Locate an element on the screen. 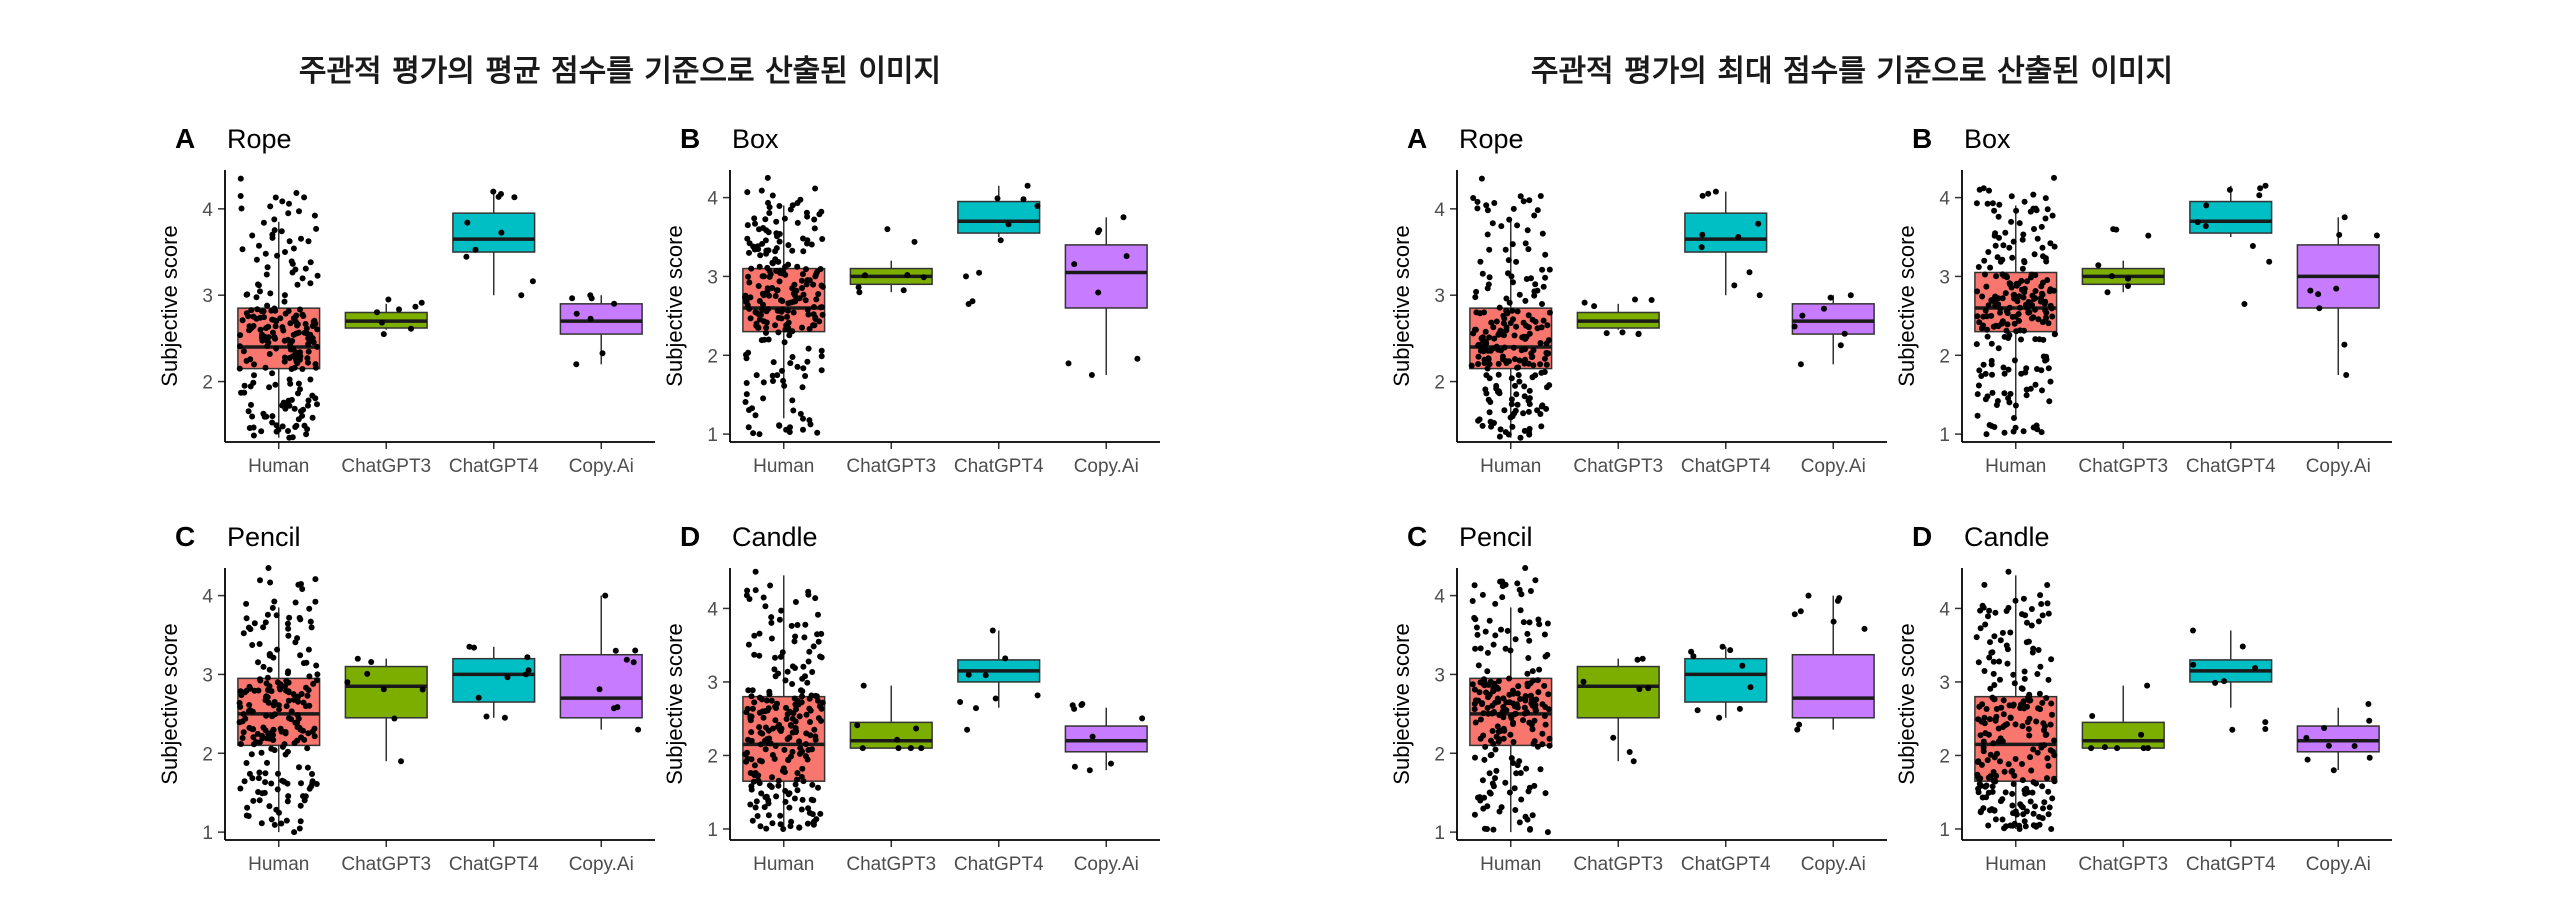 Image resolution: width=2553 pixels, height=903 pixels. y-tick-label: 3 is located at coordinates (207, 675).